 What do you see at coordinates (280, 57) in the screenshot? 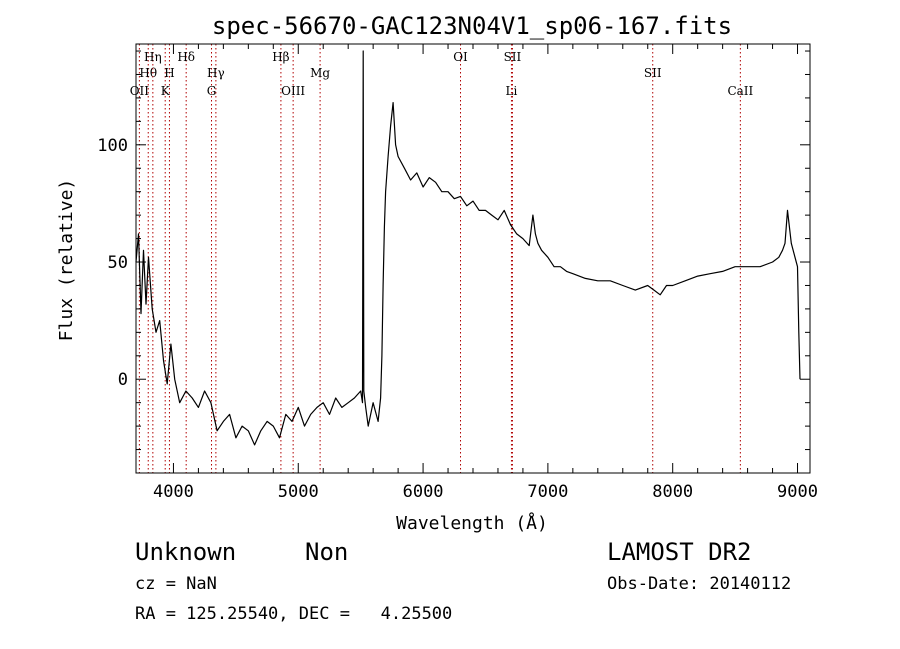
I see `line-label: Hβ` at bounding box center [280, 57].